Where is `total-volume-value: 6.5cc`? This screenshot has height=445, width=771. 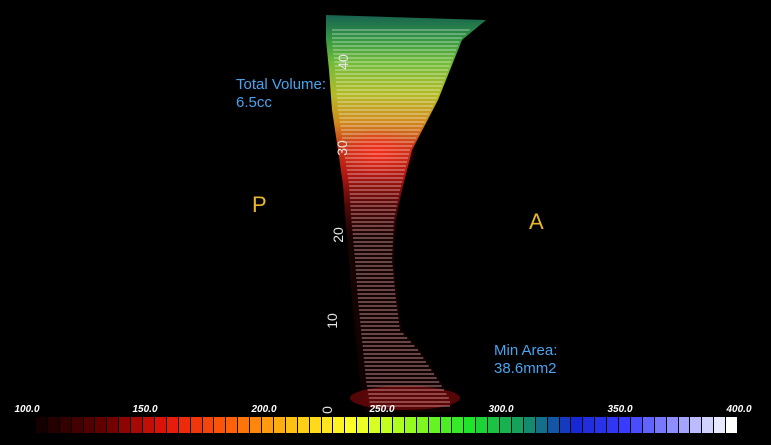 total-volume-value: 6.5cc is located at coordinates (254, 102).